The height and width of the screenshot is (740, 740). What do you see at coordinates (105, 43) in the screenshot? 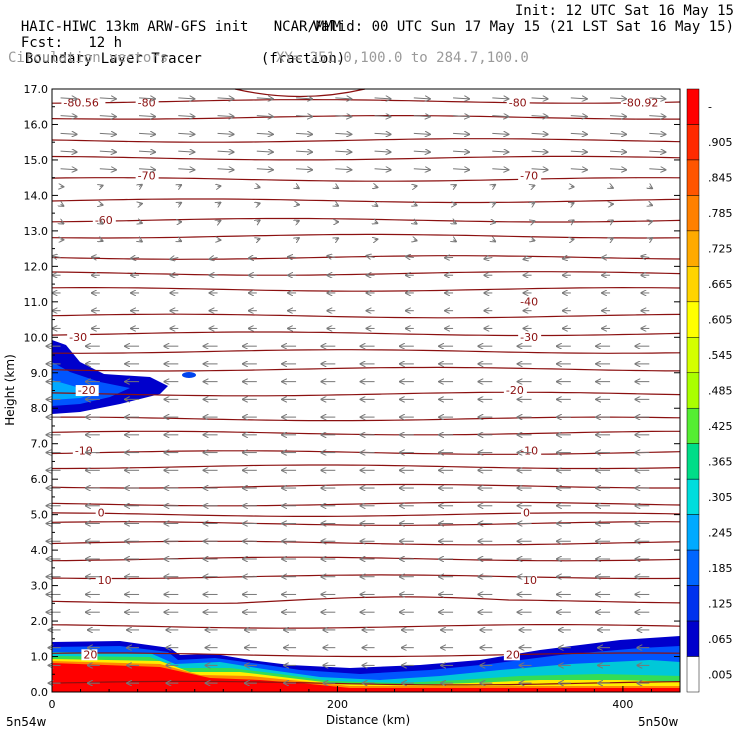
I see `forecast-value: 12 h` at bounding box center [105, 43].